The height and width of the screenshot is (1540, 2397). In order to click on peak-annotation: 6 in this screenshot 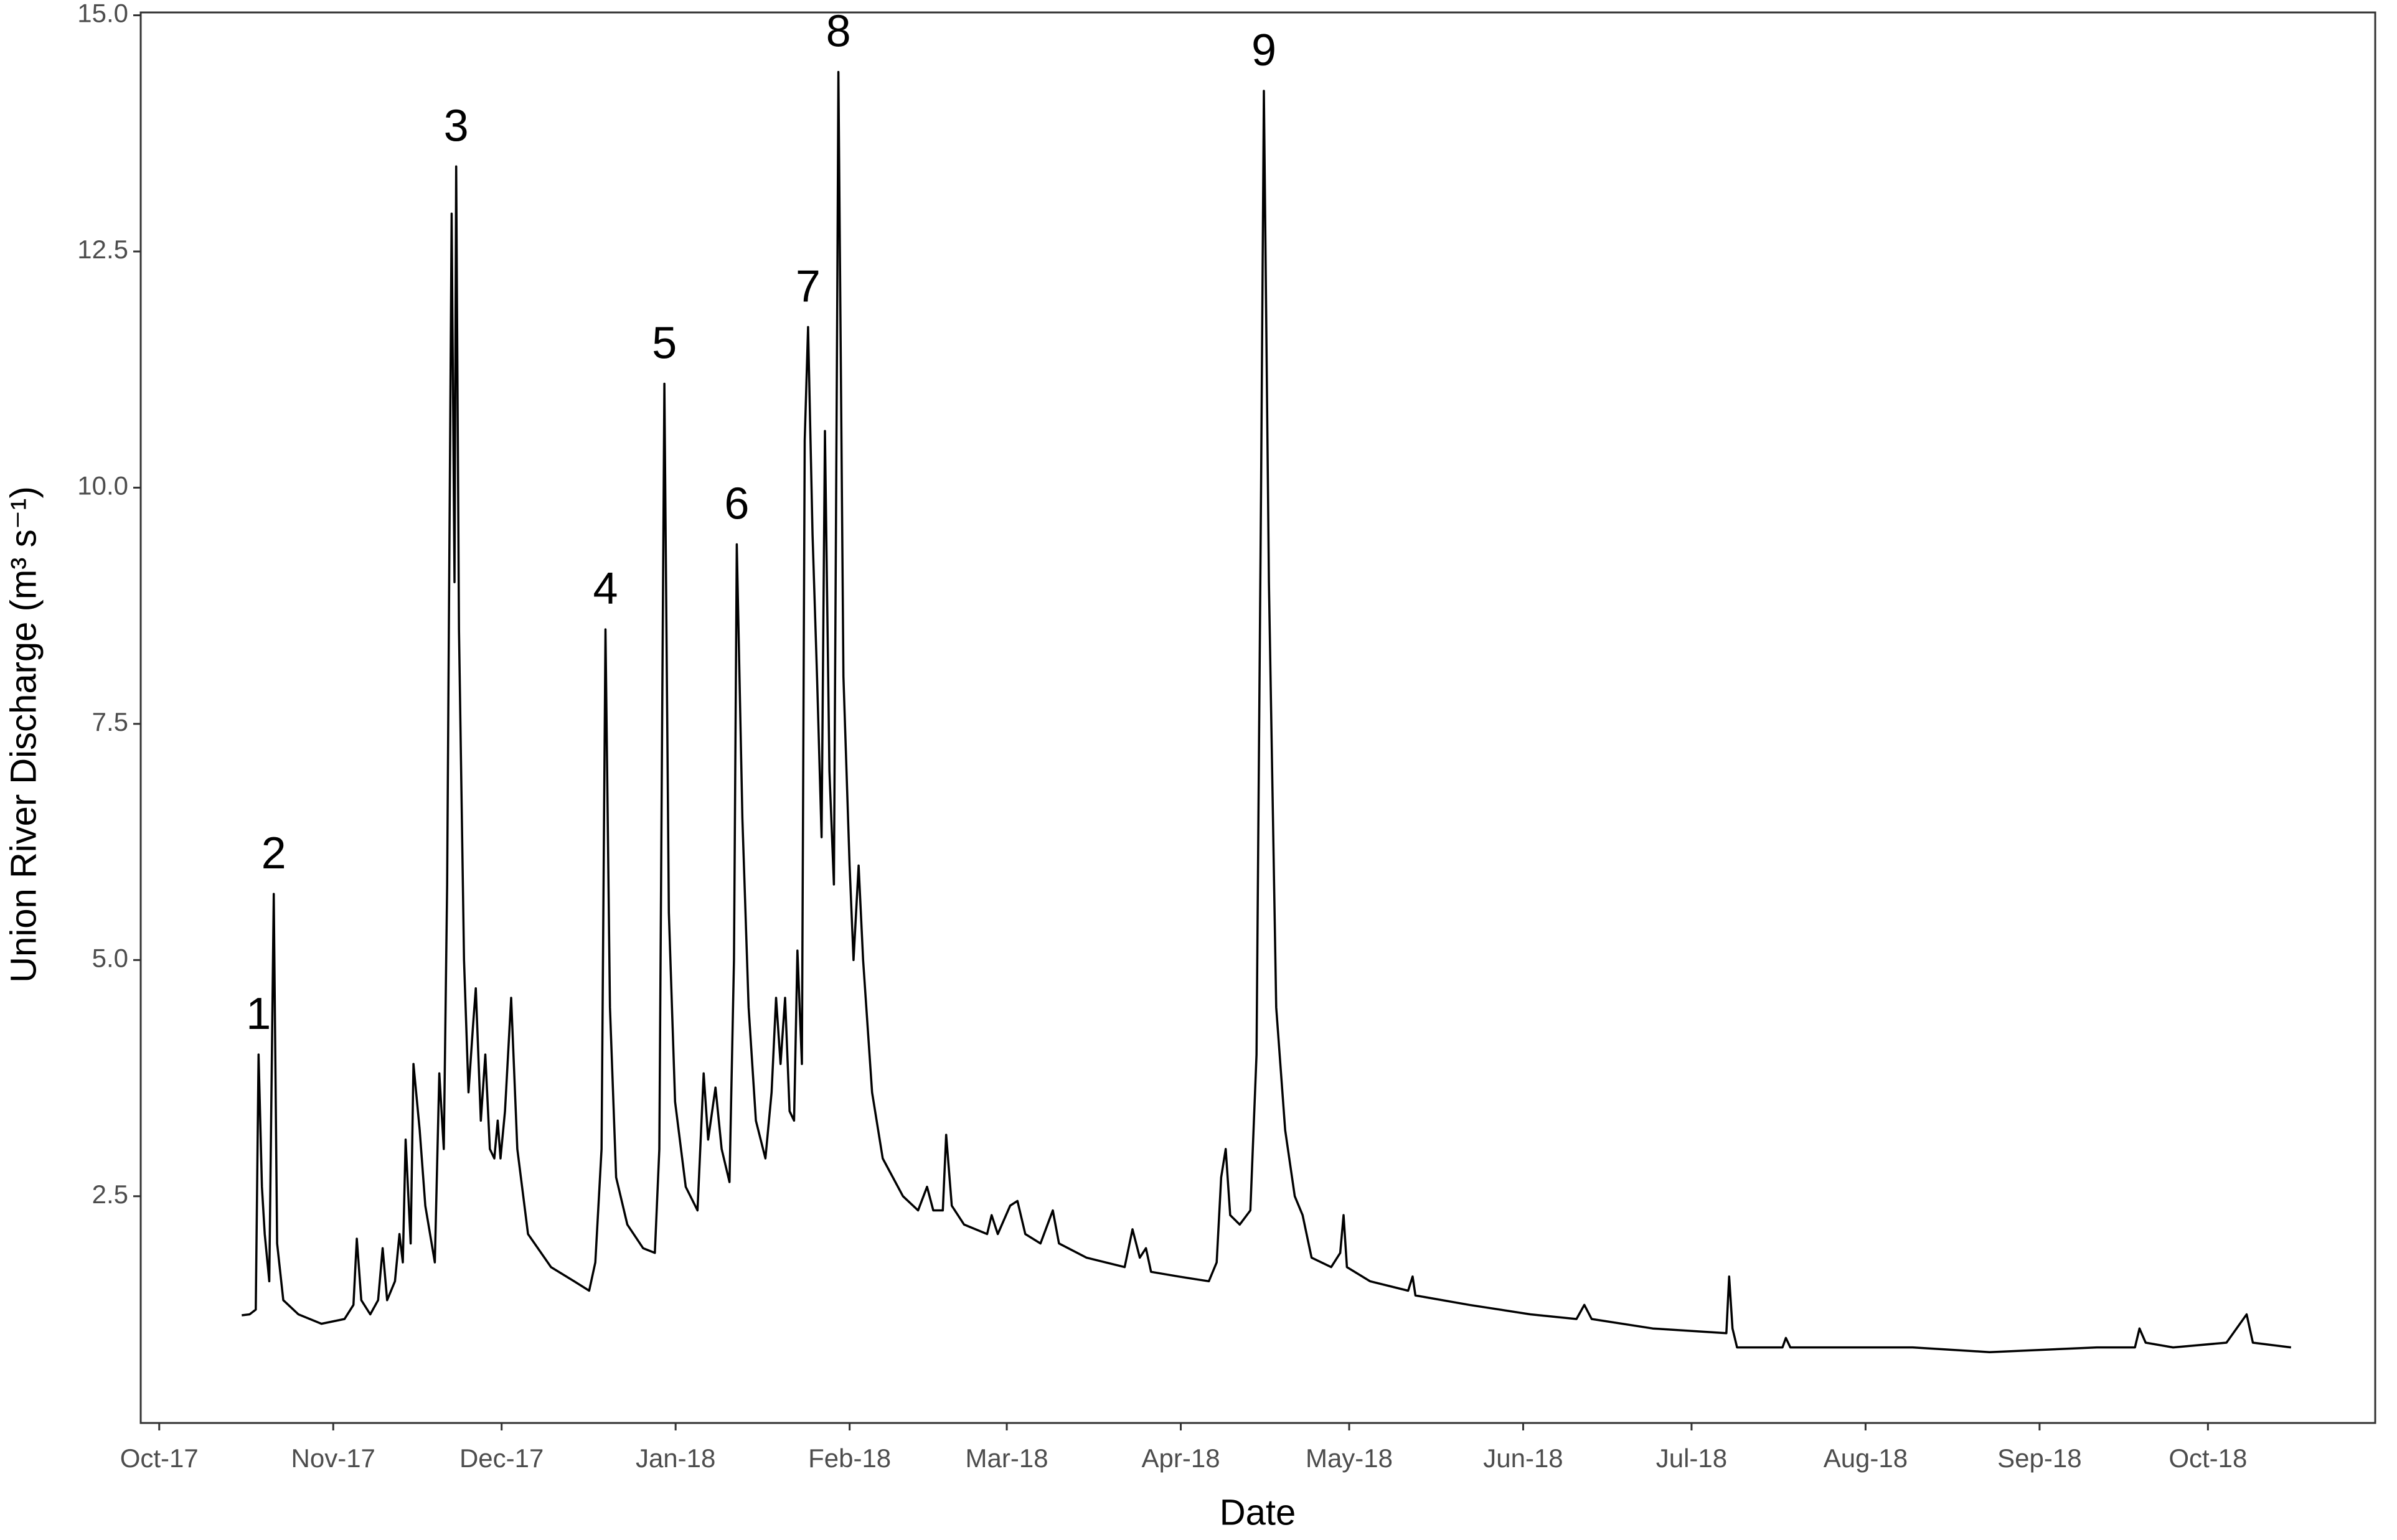, I will do `click(736, 504)`.